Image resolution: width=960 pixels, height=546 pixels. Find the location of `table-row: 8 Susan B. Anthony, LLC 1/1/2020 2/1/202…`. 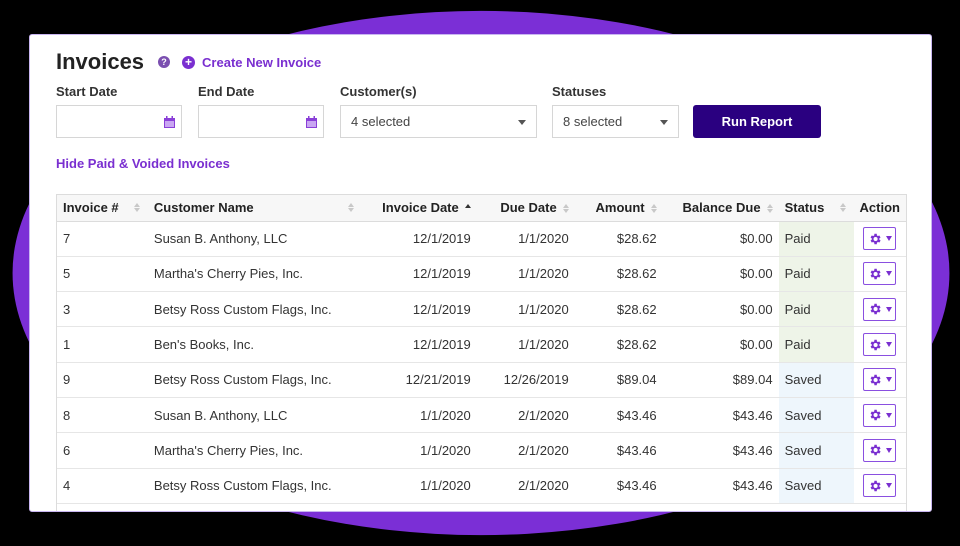

table-row: 8 Susan B. Anthony, LLC 1/1/2020 2/1/202… is located at coordinates (481, 415).